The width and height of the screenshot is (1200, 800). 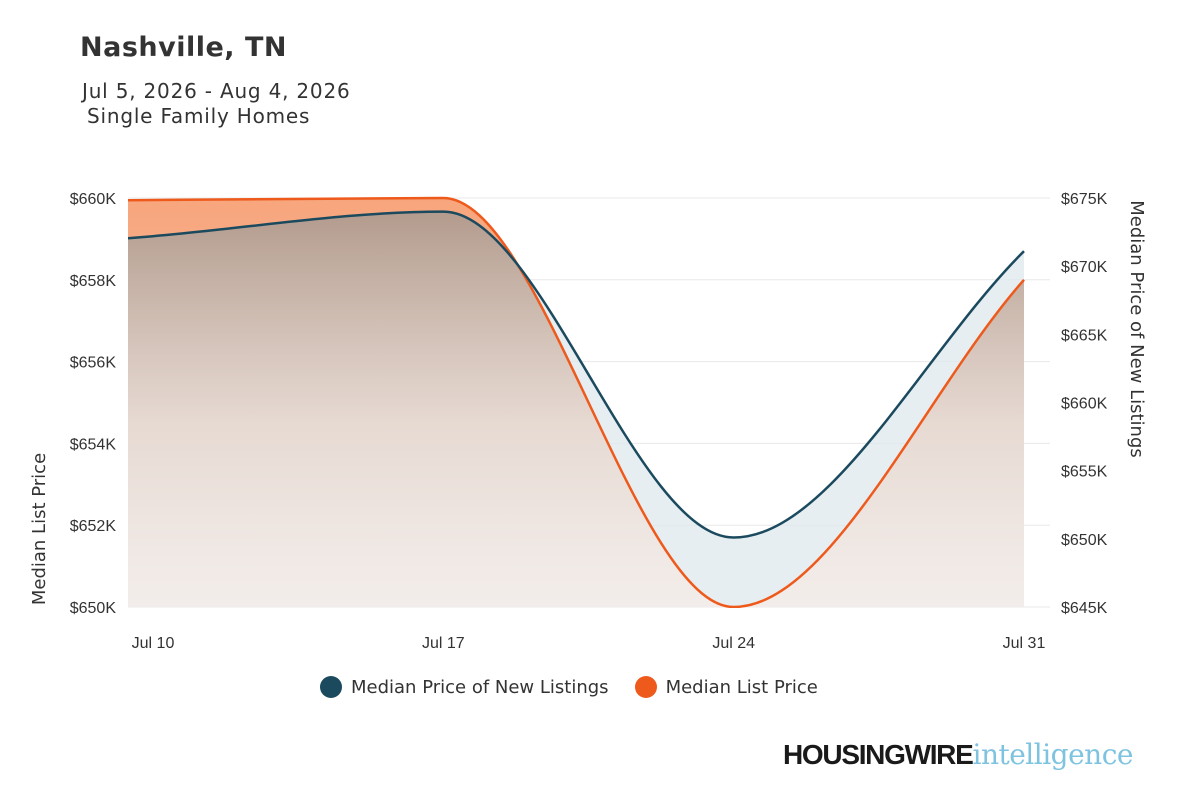 I want to click on legend-label-new-listings: Median Price of New Listings, so click(x=480, y=687).